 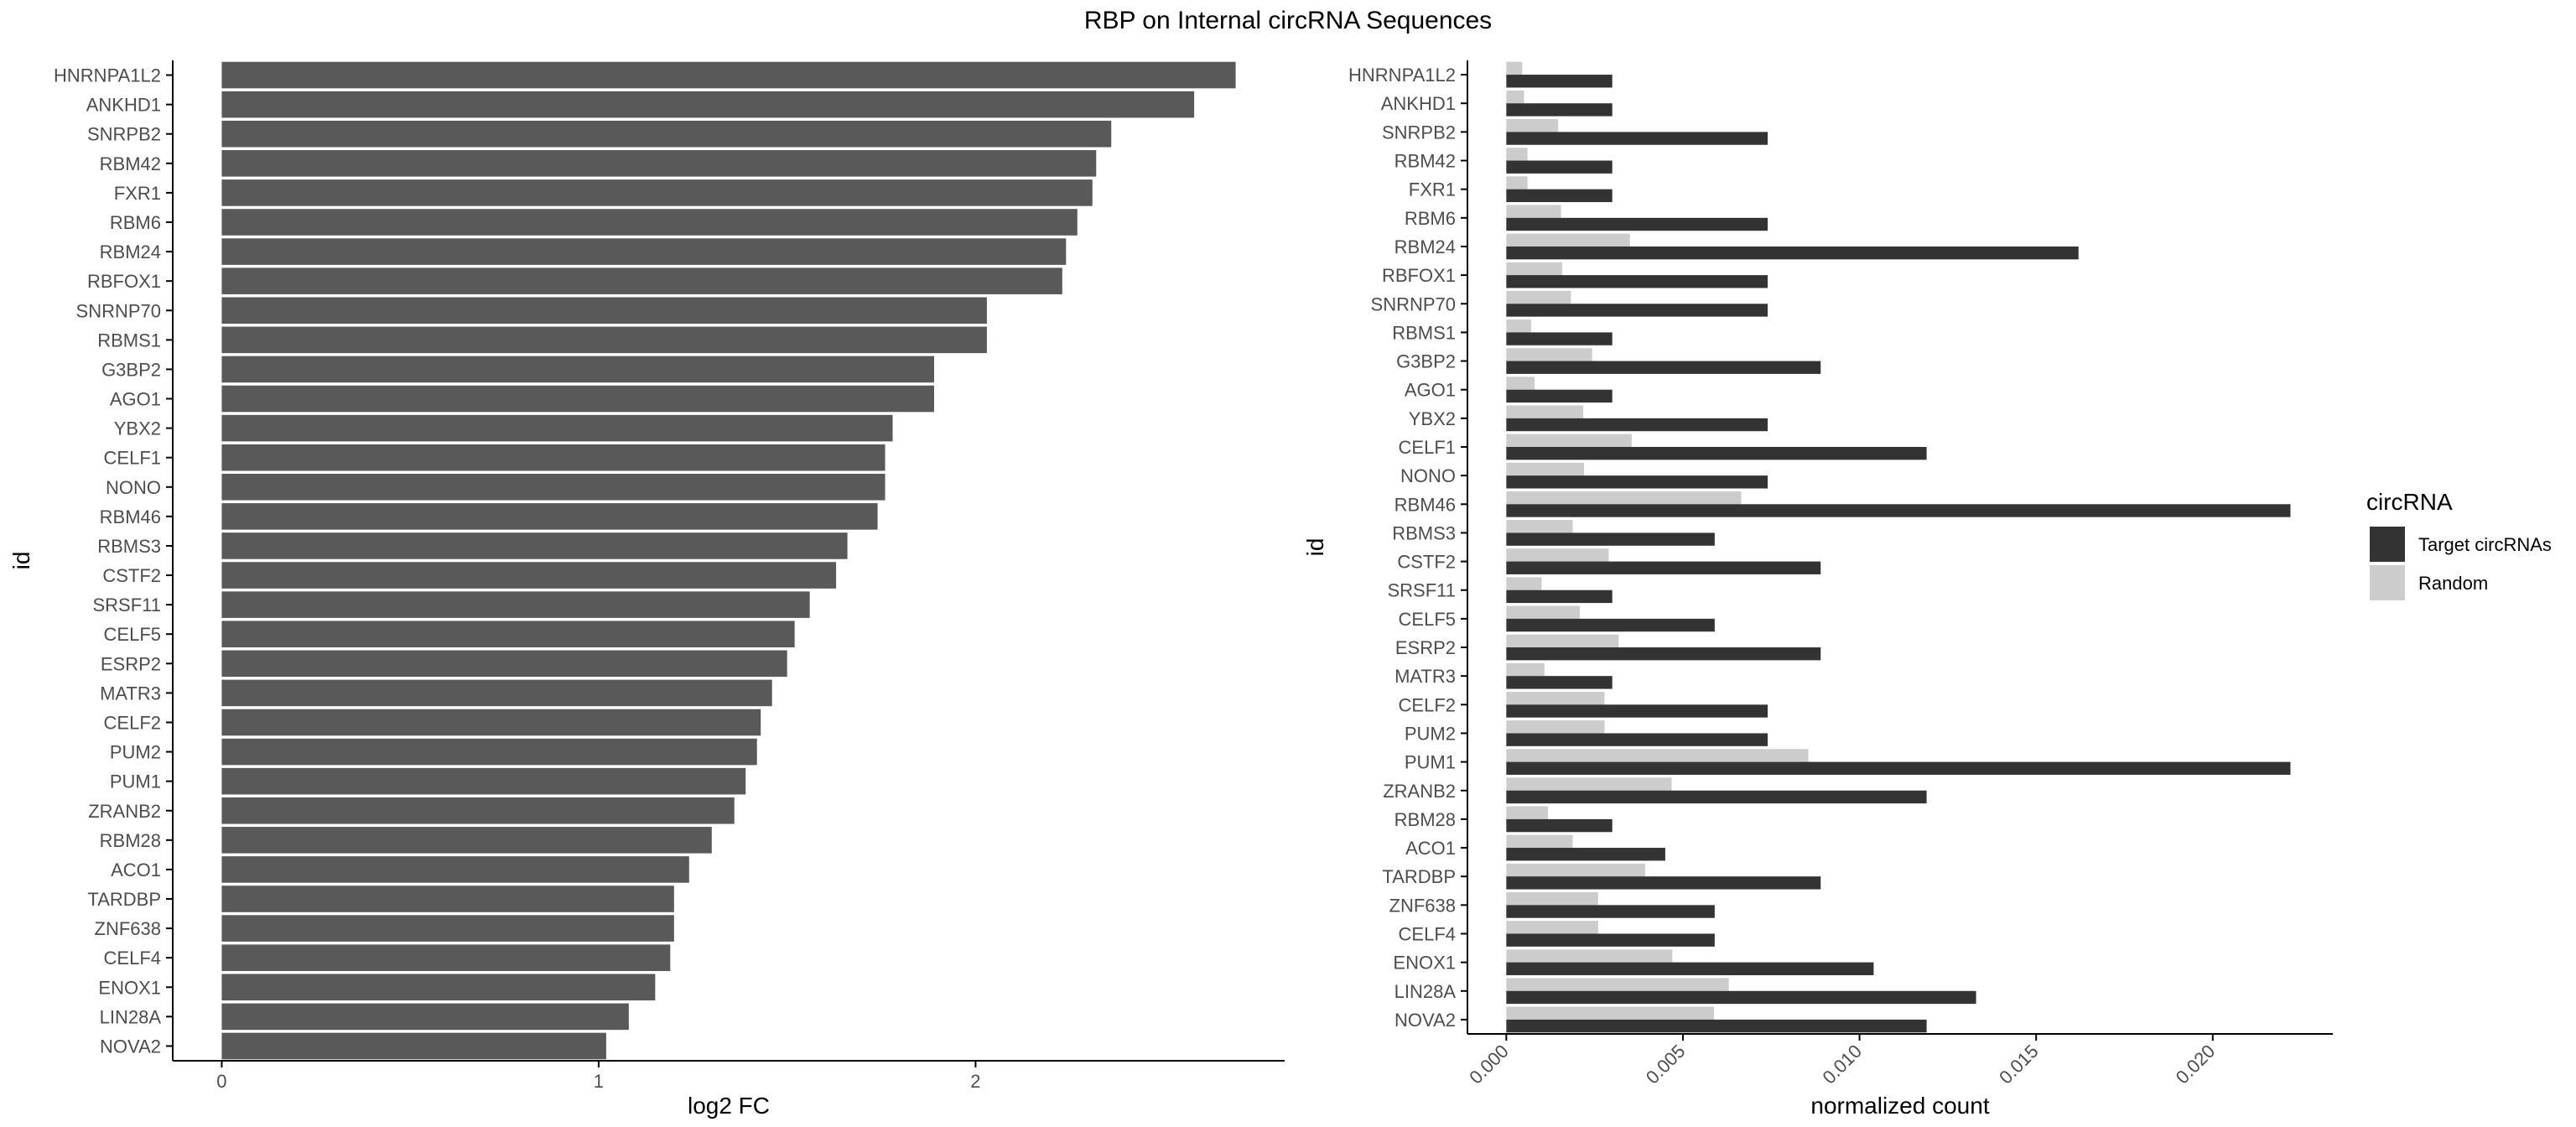 I want to click on bar-random-hnrnpa1l2, so click(x=1514, y=68).